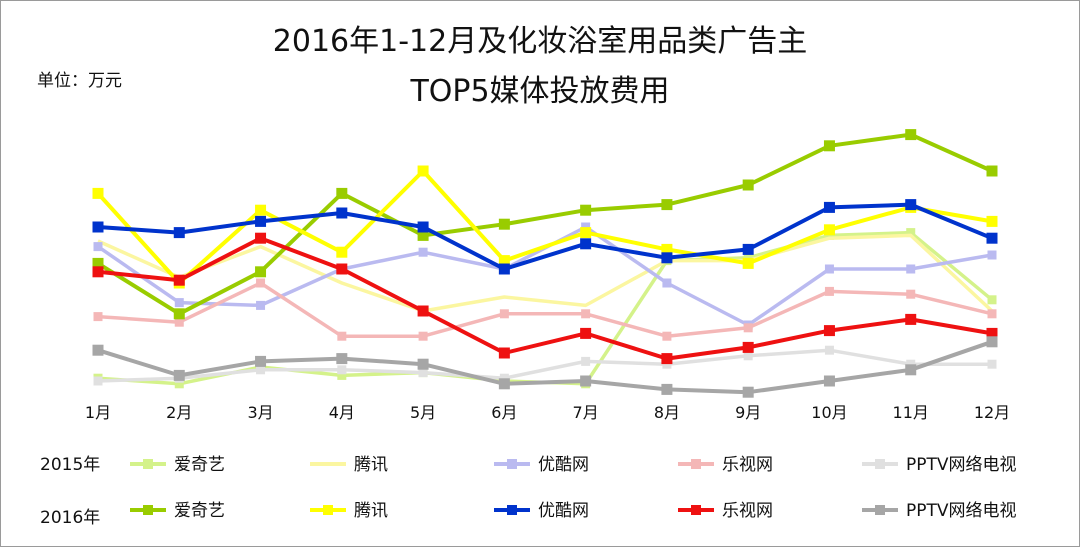  I want to click on x-tick-label: 2月, so click(179, 412).